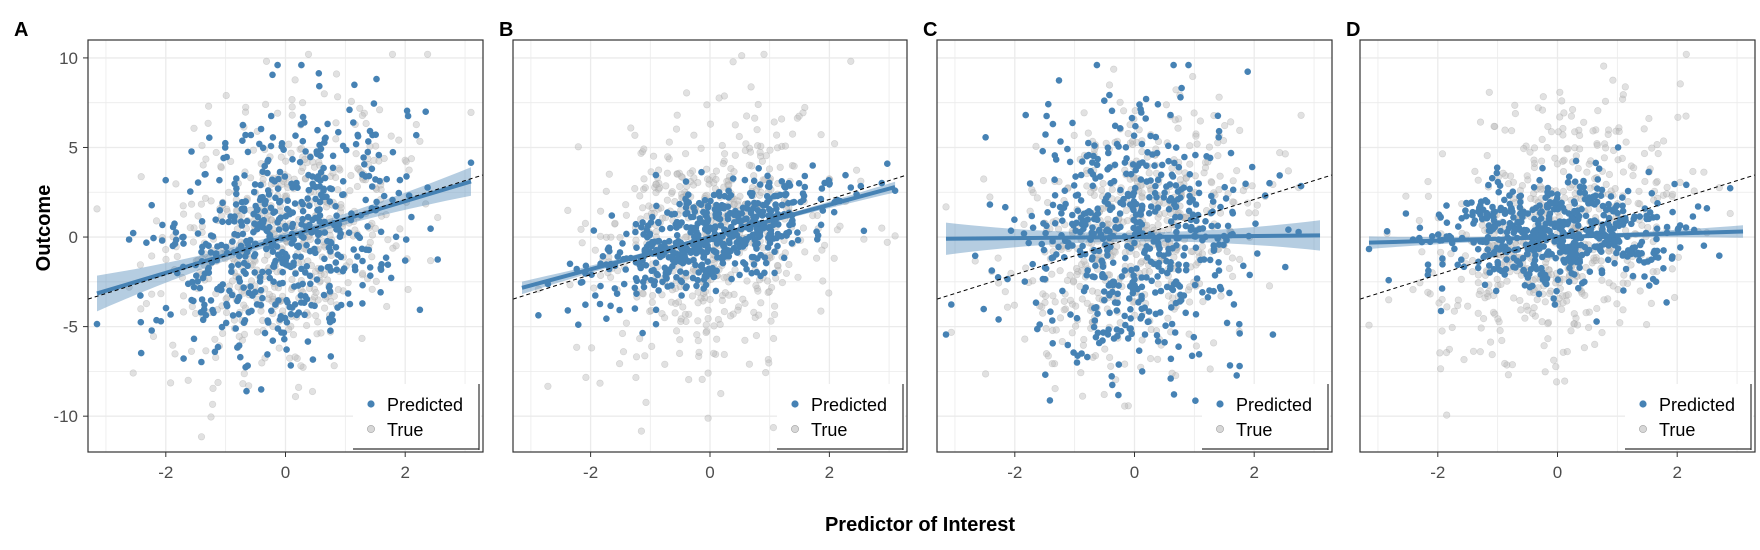 This screenshot has height=550, width=1760. What do you see at coordinates (1254, 430) in the screenshot?
I see `legend-true-label: True` at bounding box center [1254, 430].